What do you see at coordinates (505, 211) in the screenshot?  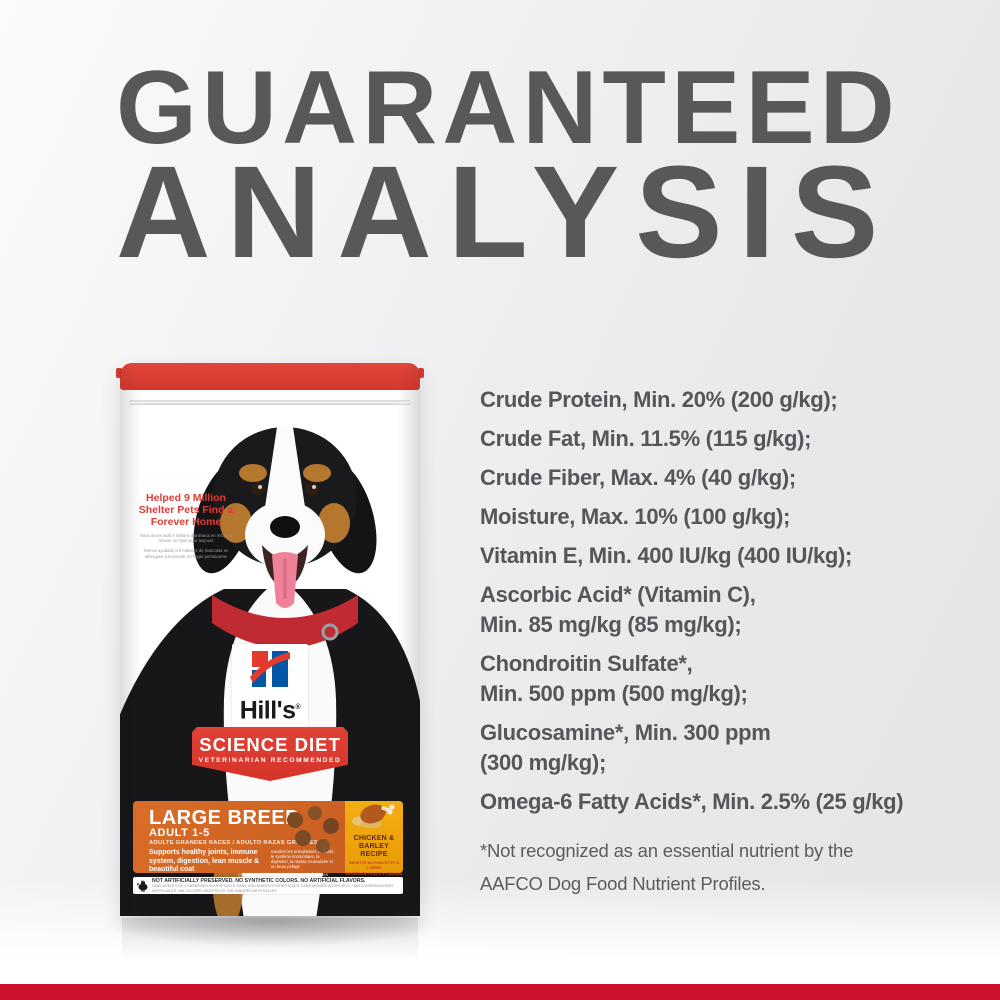 I see `page-title-line2: ANALYSIS` at bounding box center [505, 211].